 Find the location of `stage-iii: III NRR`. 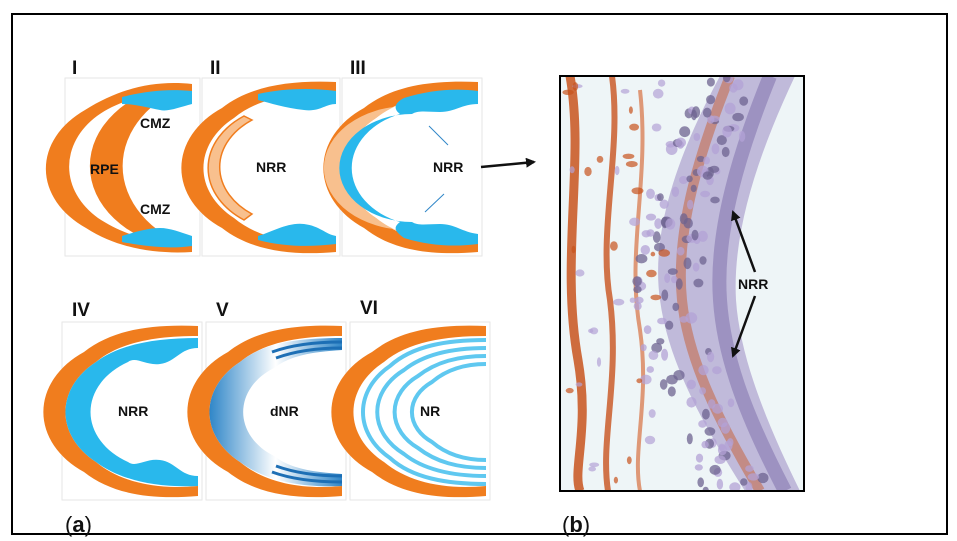

stage-iii: III NRR is located at coordinates (403, 157).